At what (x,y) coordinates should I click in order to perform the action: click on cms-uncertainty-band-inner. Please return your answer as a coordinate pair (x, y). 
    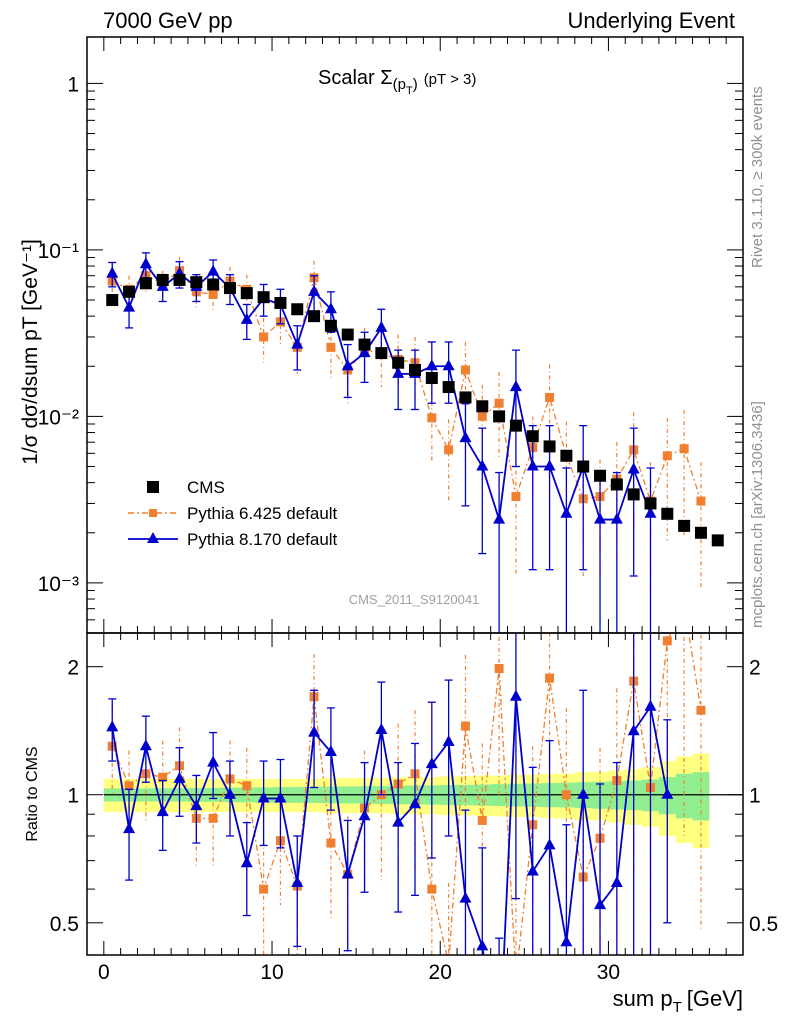
    Looking at the image, I should click on (406, 796).